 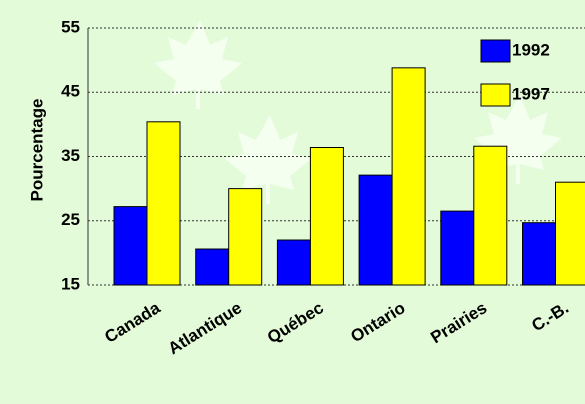 I want to click on legend-label: 1997, so click(x=531, y=93).